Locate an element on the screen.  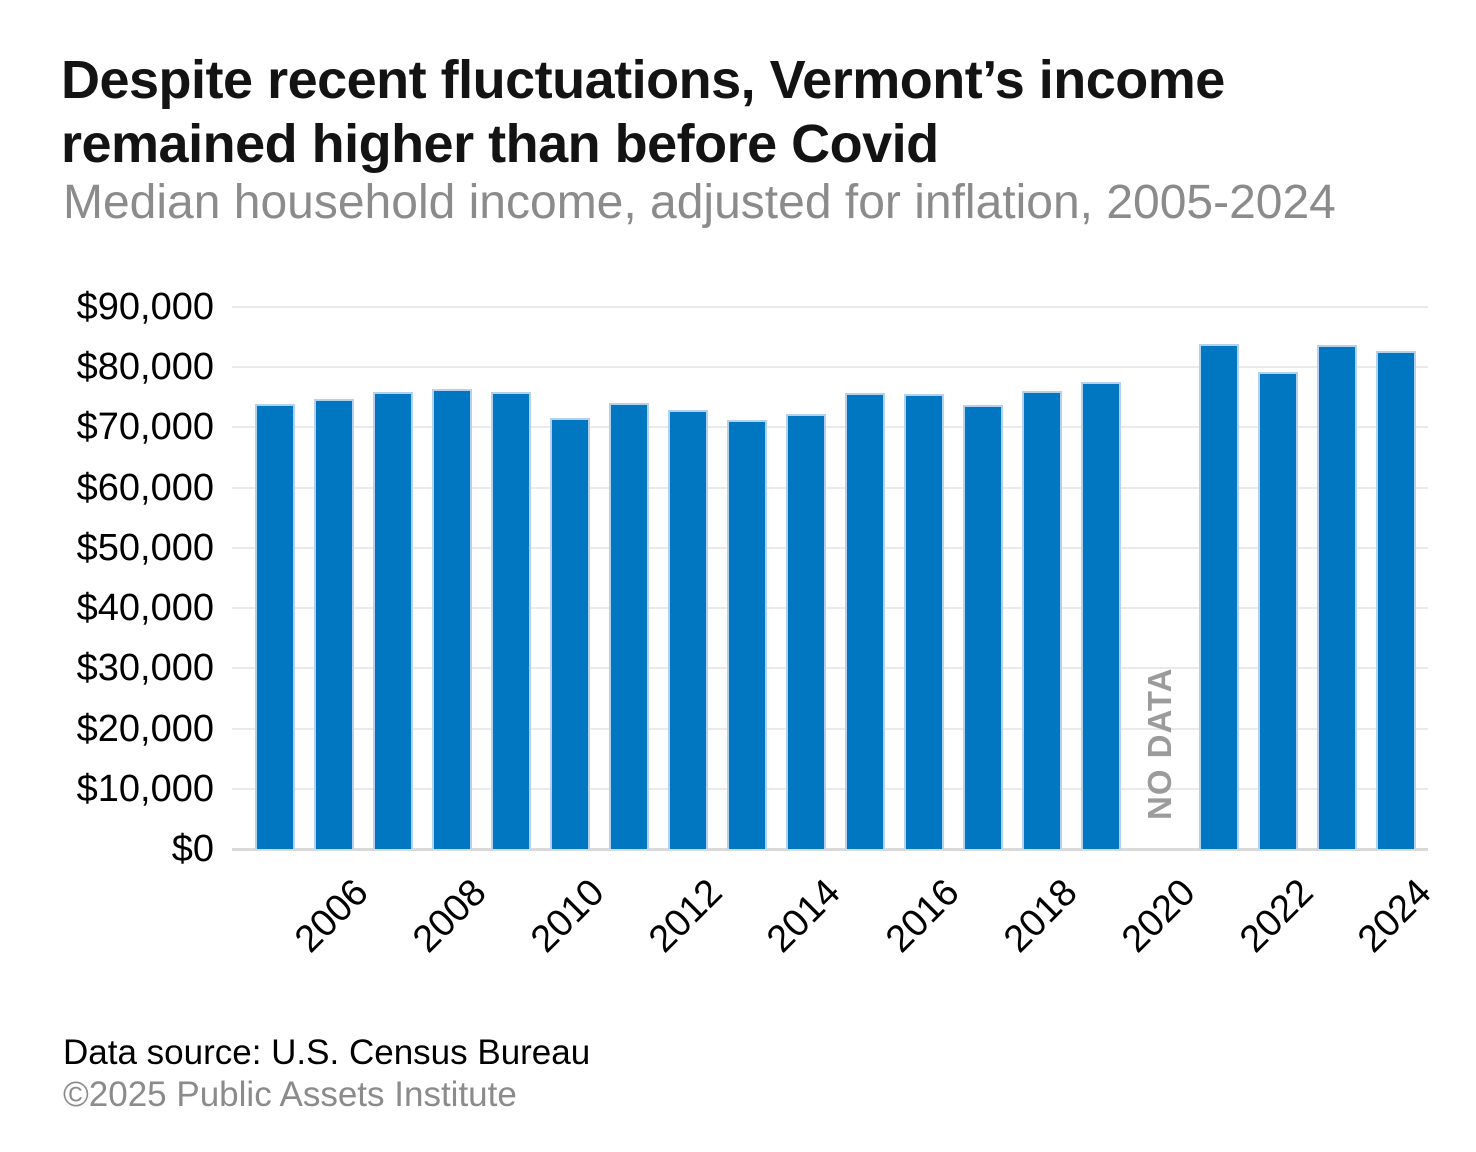
bar-2024 is located at coordinates (1396, 599).